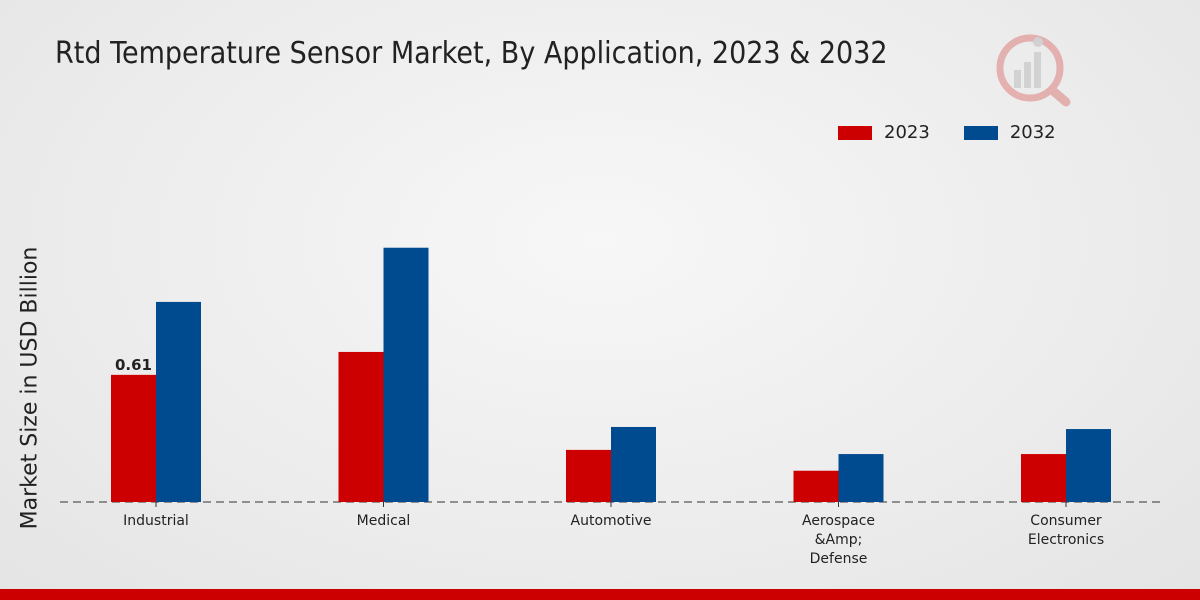 This screenshot has height=600, width=1200. What do you see at coordinates (855, 132) in the screenshot?
I see `legend-swatch-2023` at bounding box center [855, 132].